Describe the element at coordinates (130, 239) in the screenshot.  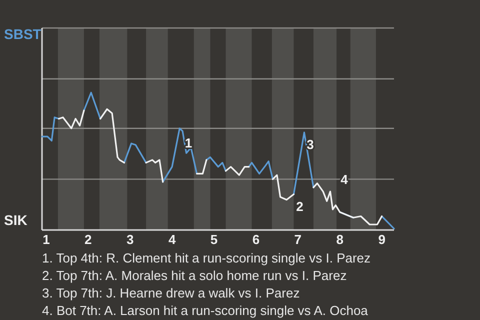
I see `x-tick-label: 3` at that location.